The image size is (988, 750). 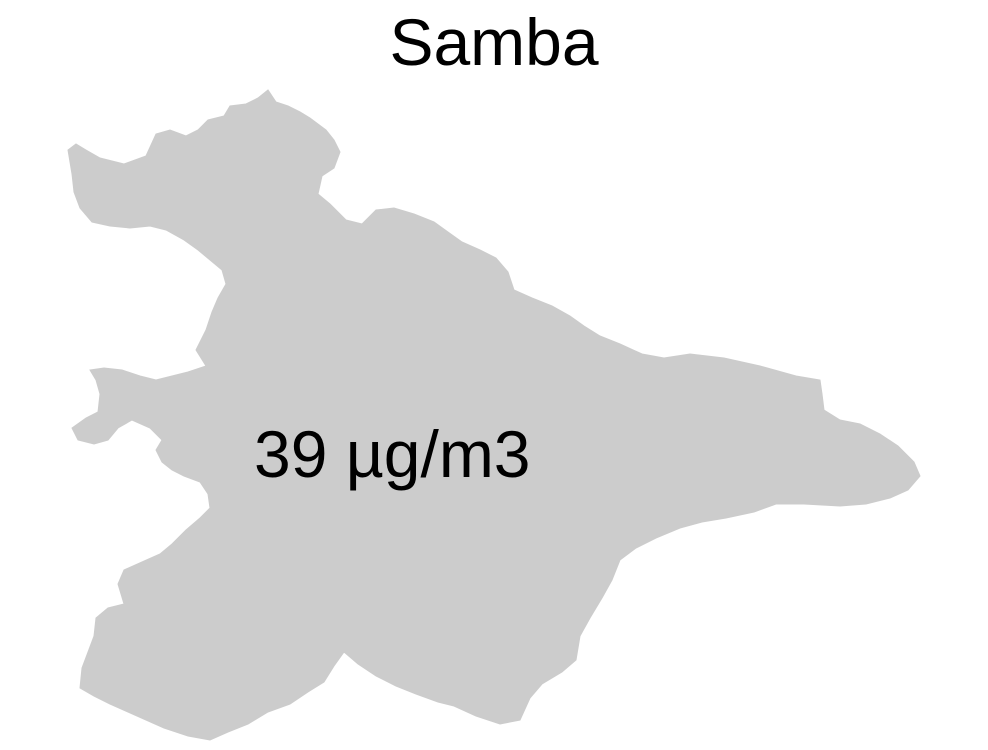 I want to click on map-title: Samba, so click(x=494, y=42).